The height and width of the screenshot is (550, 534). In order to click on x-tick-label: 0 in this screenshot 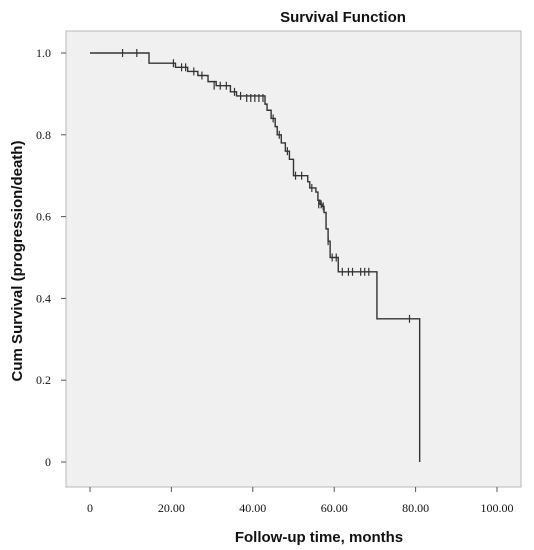, I will do `click(90, 508)`.